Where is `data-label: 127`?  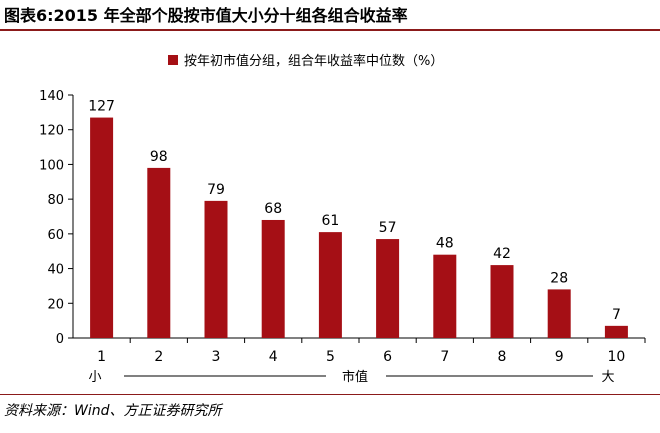
data-label: 127 is located at coordinates (101, 107).